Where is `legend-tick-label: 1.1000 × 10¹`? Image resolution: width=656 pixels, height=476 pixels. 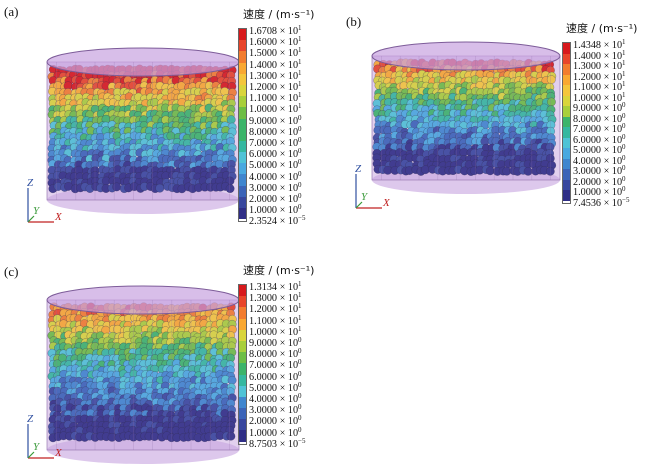 legend-tick-label: 1.1000 × 10¹ is located at coordinates (275, 320).